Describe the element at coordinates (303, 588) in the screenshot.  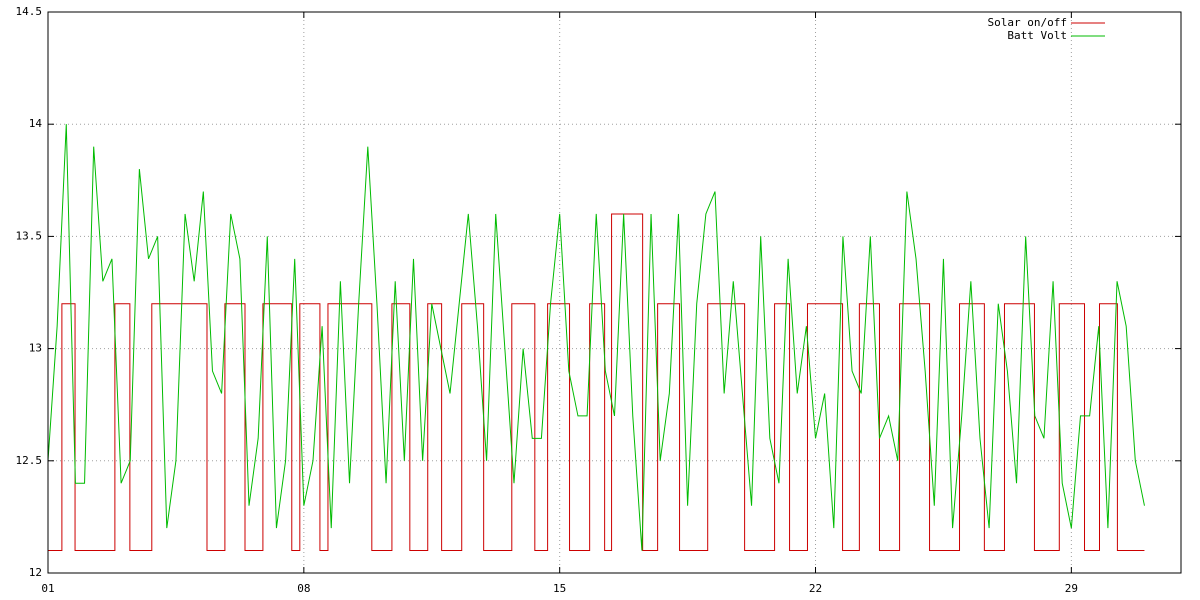
I see `x-tick-label: 08` at that location.